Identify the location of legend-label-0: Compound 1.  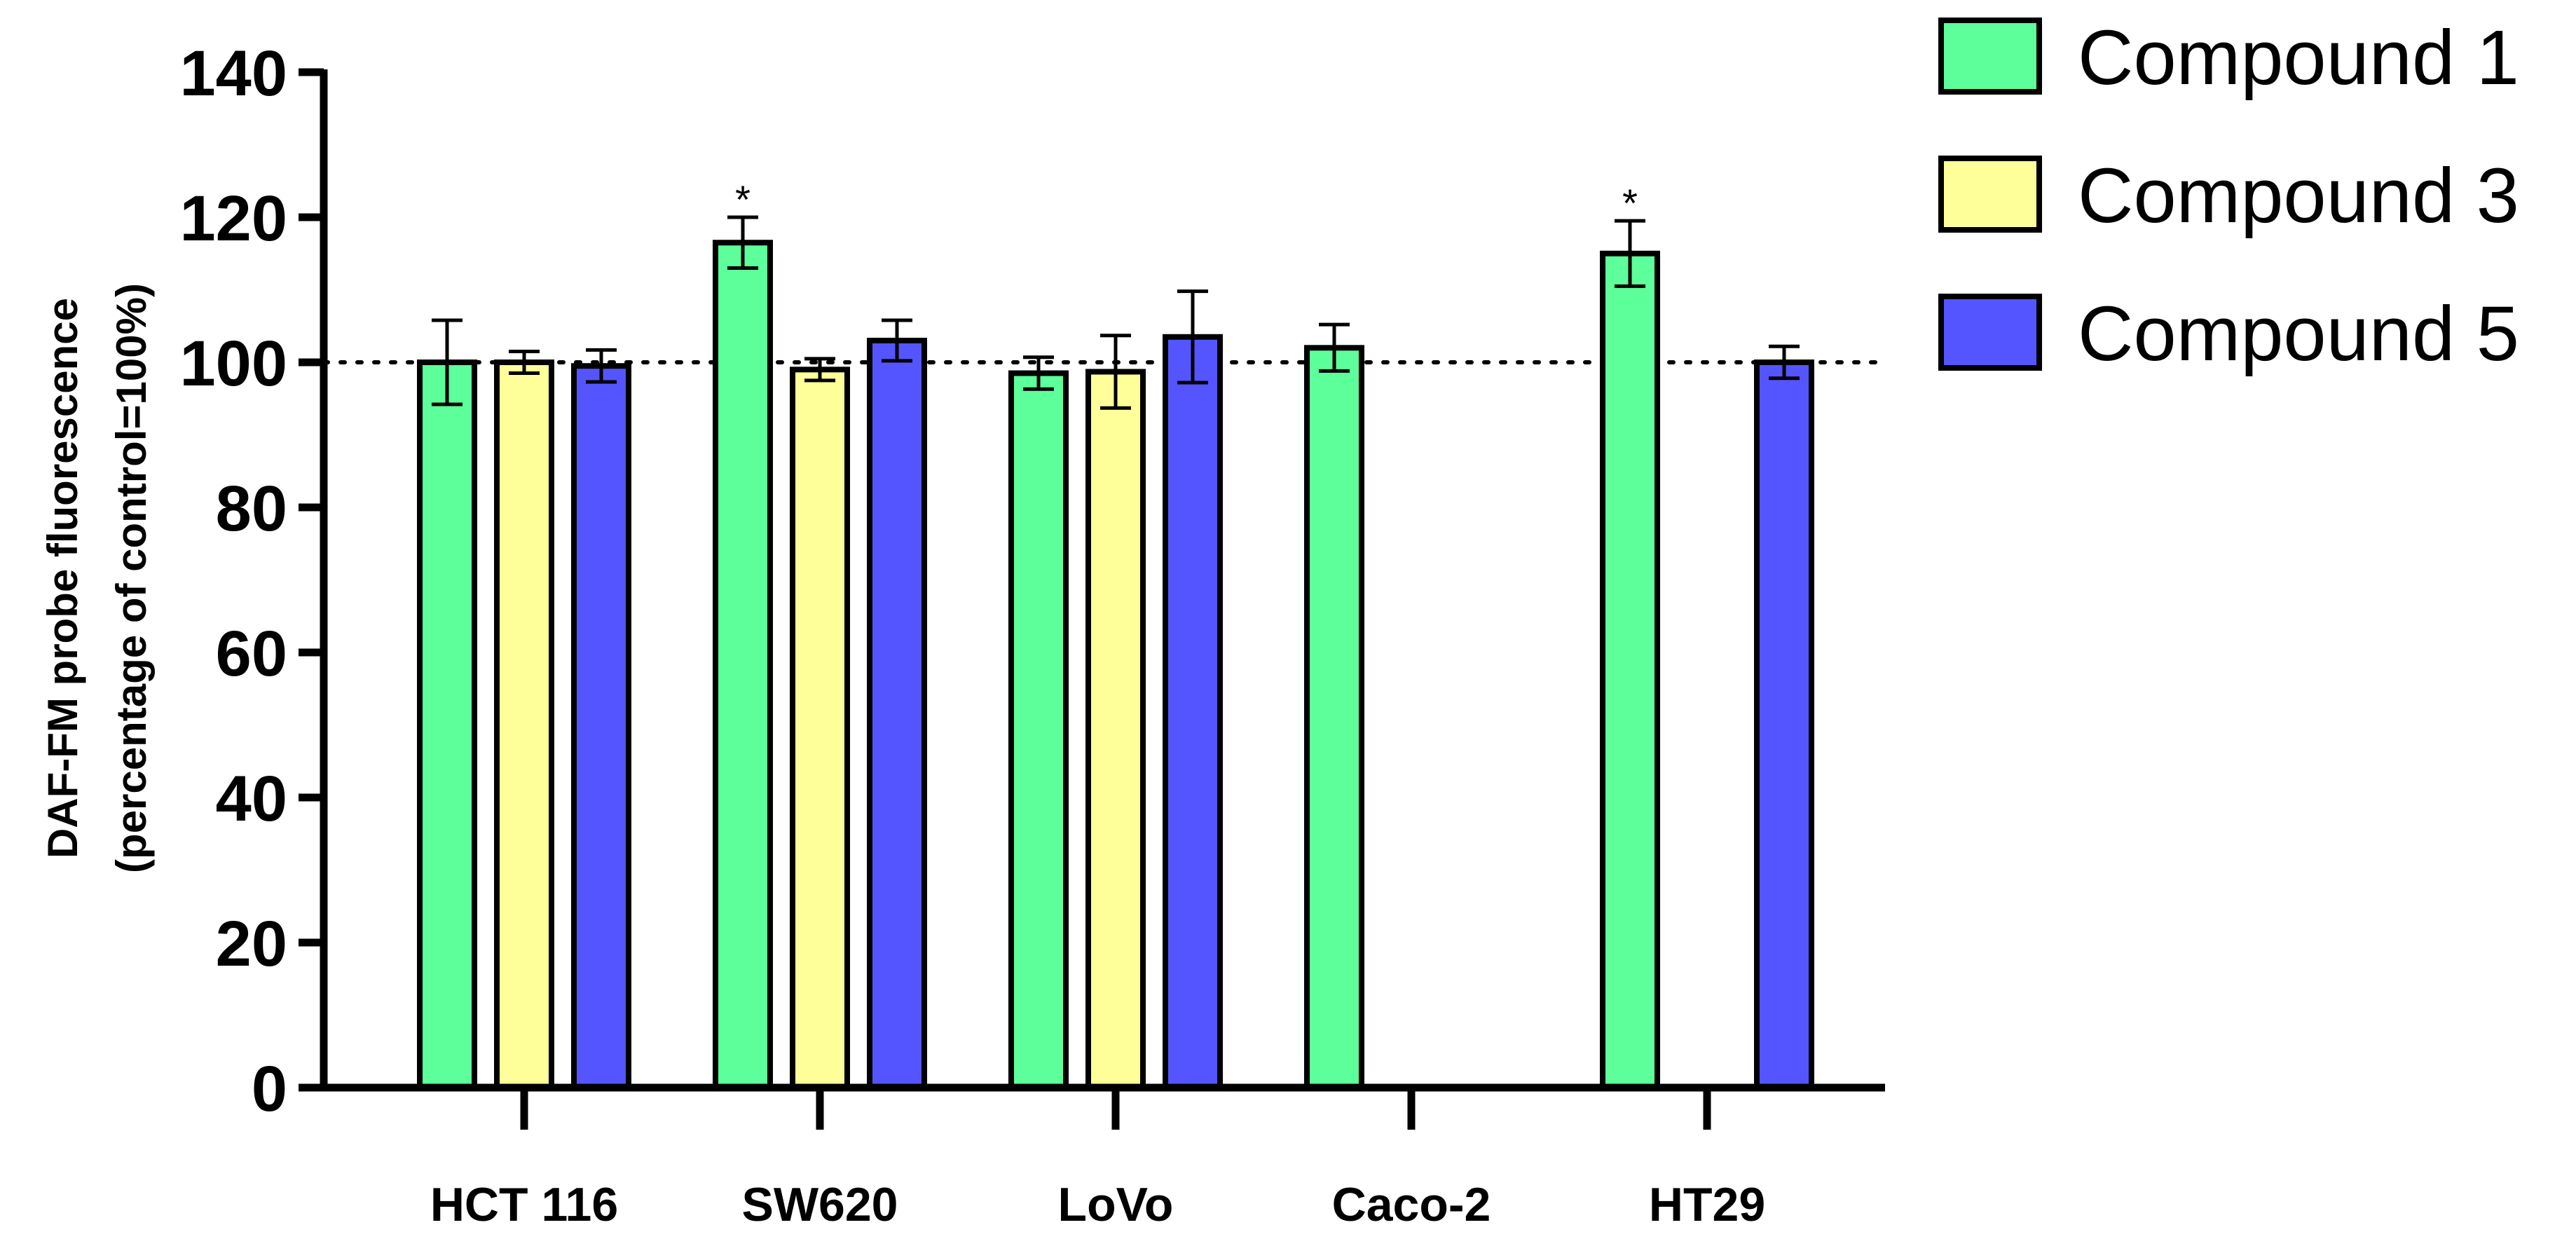
(2298, 58).